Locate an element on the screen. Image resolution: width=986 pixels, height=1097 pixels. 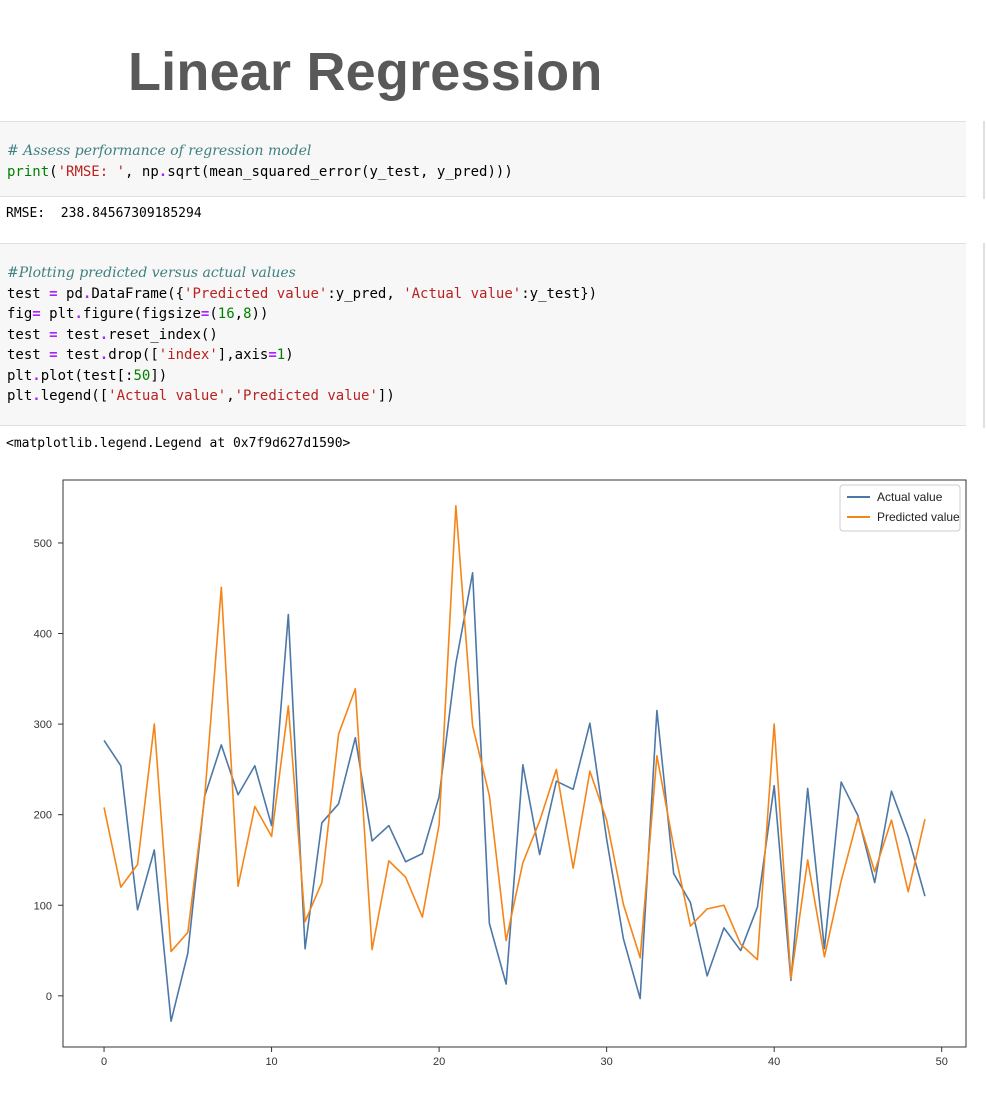
code-token: 'index' is located at coordinates (188, 355).